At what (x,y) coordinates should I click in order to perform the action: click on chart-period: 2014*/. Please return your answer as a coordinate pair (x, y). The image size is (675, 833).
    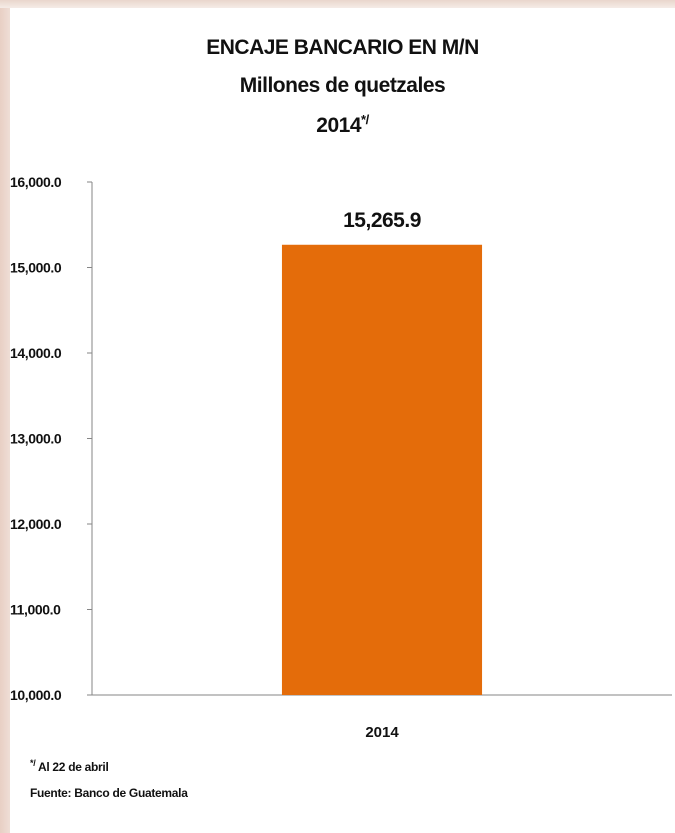
    Looking at the image, I should click on (342, 125).